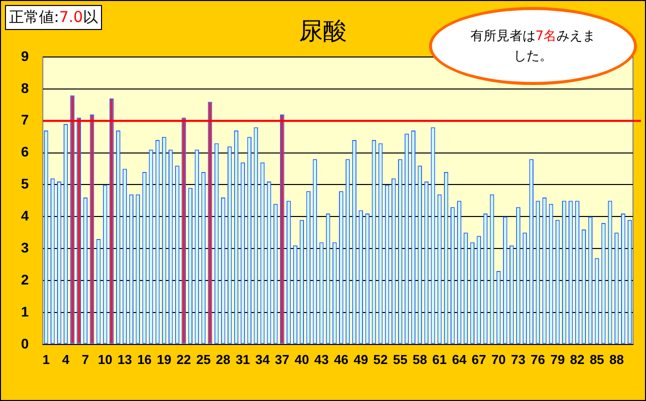  Describe the element at coordinates (24, 247) in the screenshot. I see `y-tick-label: 3` at that location.